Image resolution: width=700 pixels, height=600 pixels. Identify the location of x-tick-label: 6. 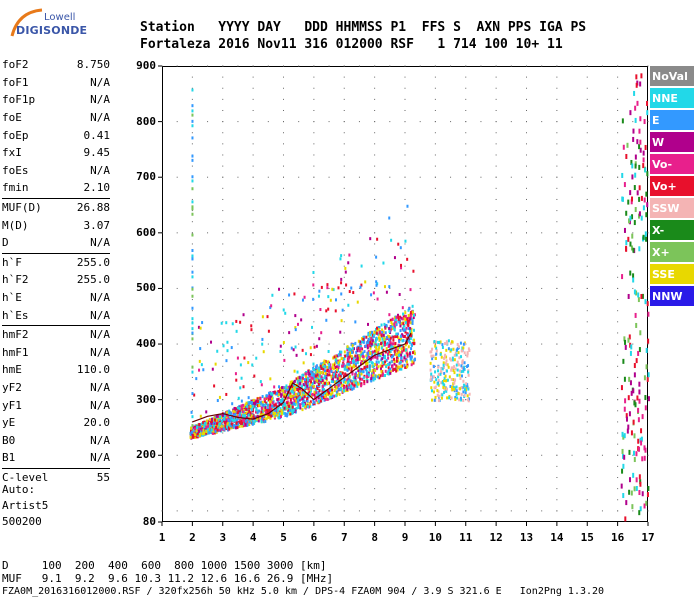
(314, 537).